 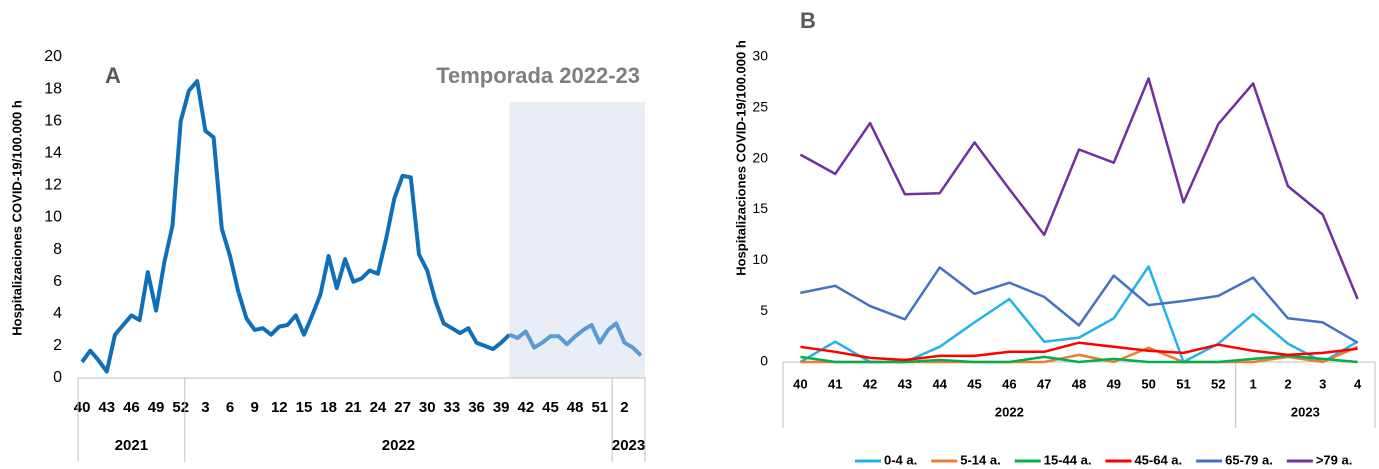 What do you see at coordinates (980, 459) in the screenshot?
I see `legend-label: 5-14 a.` at bounding box center [980, 459].